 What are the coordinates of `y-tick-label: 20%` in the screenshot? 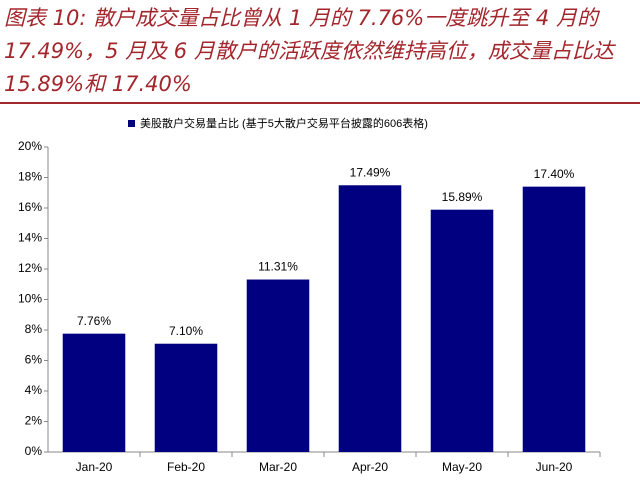 It's located at (30, 146).